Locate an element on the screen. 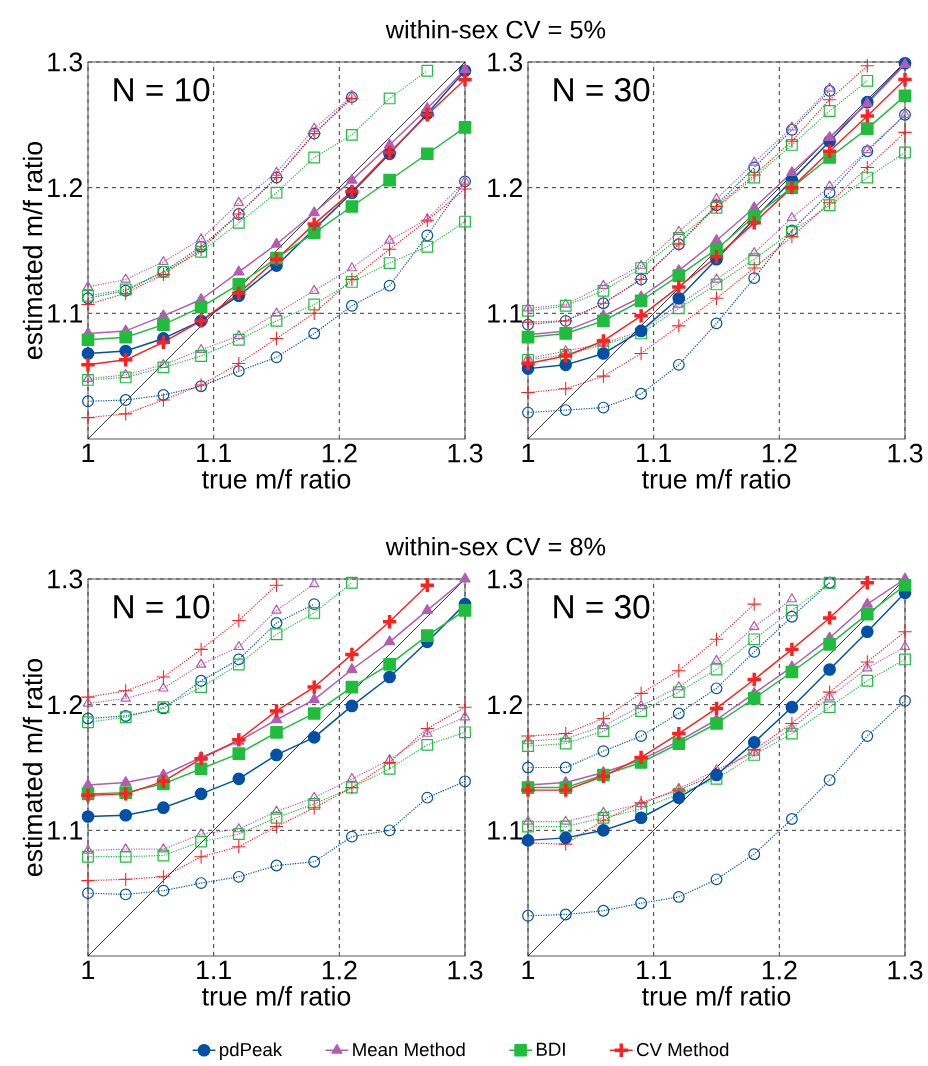  legend-label: Mean Method is located at coordinates (409, 1049).